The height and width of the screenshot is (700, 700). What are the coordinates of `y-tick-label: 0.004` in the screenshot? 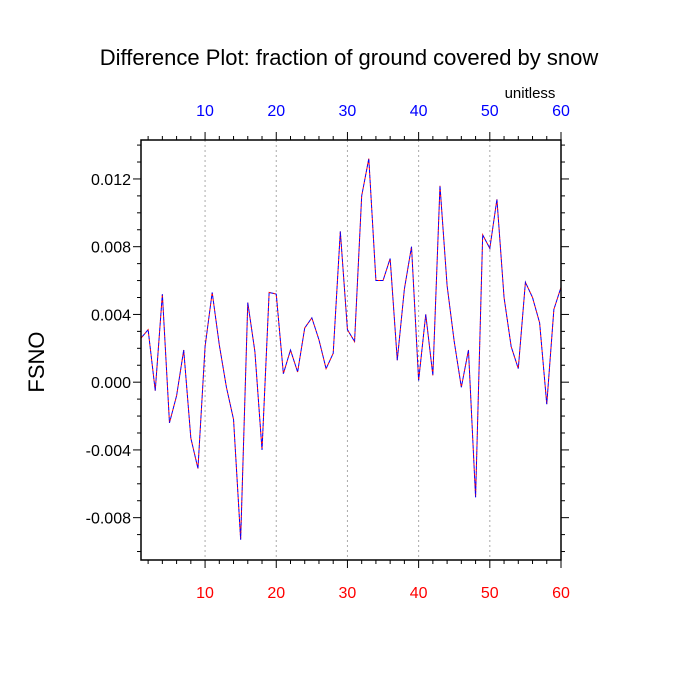 It's located at (111, 315).